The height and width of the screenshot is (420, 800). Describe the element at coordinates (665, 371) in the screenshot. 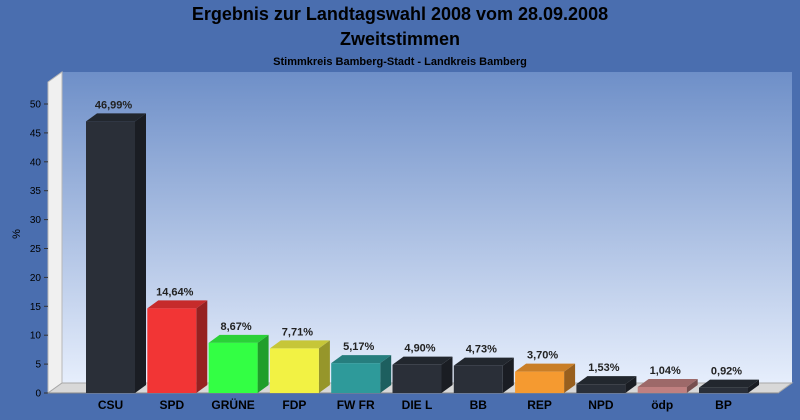

I see `bar-value-label: 1,04%` at that location.